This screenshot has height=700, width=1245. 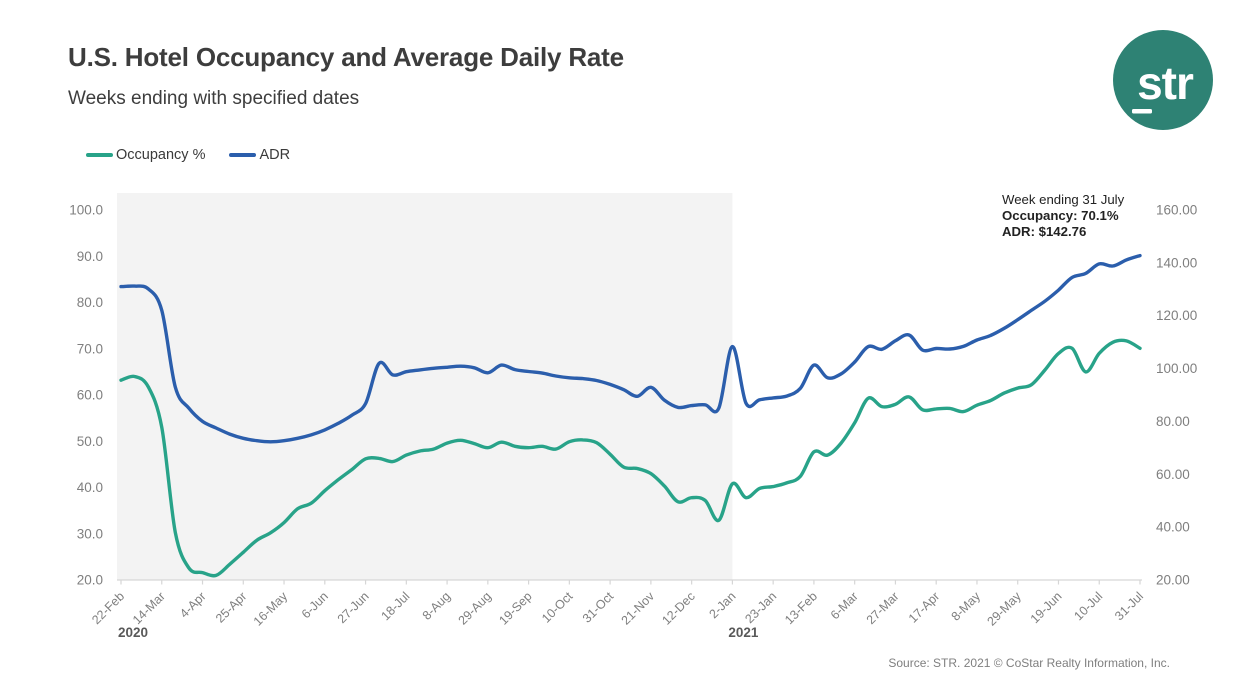 What do you see at coordinates (883, 608) in the screenshot?
I see `x-tick-label: 27-Mar` at bounding box center [883, 608].